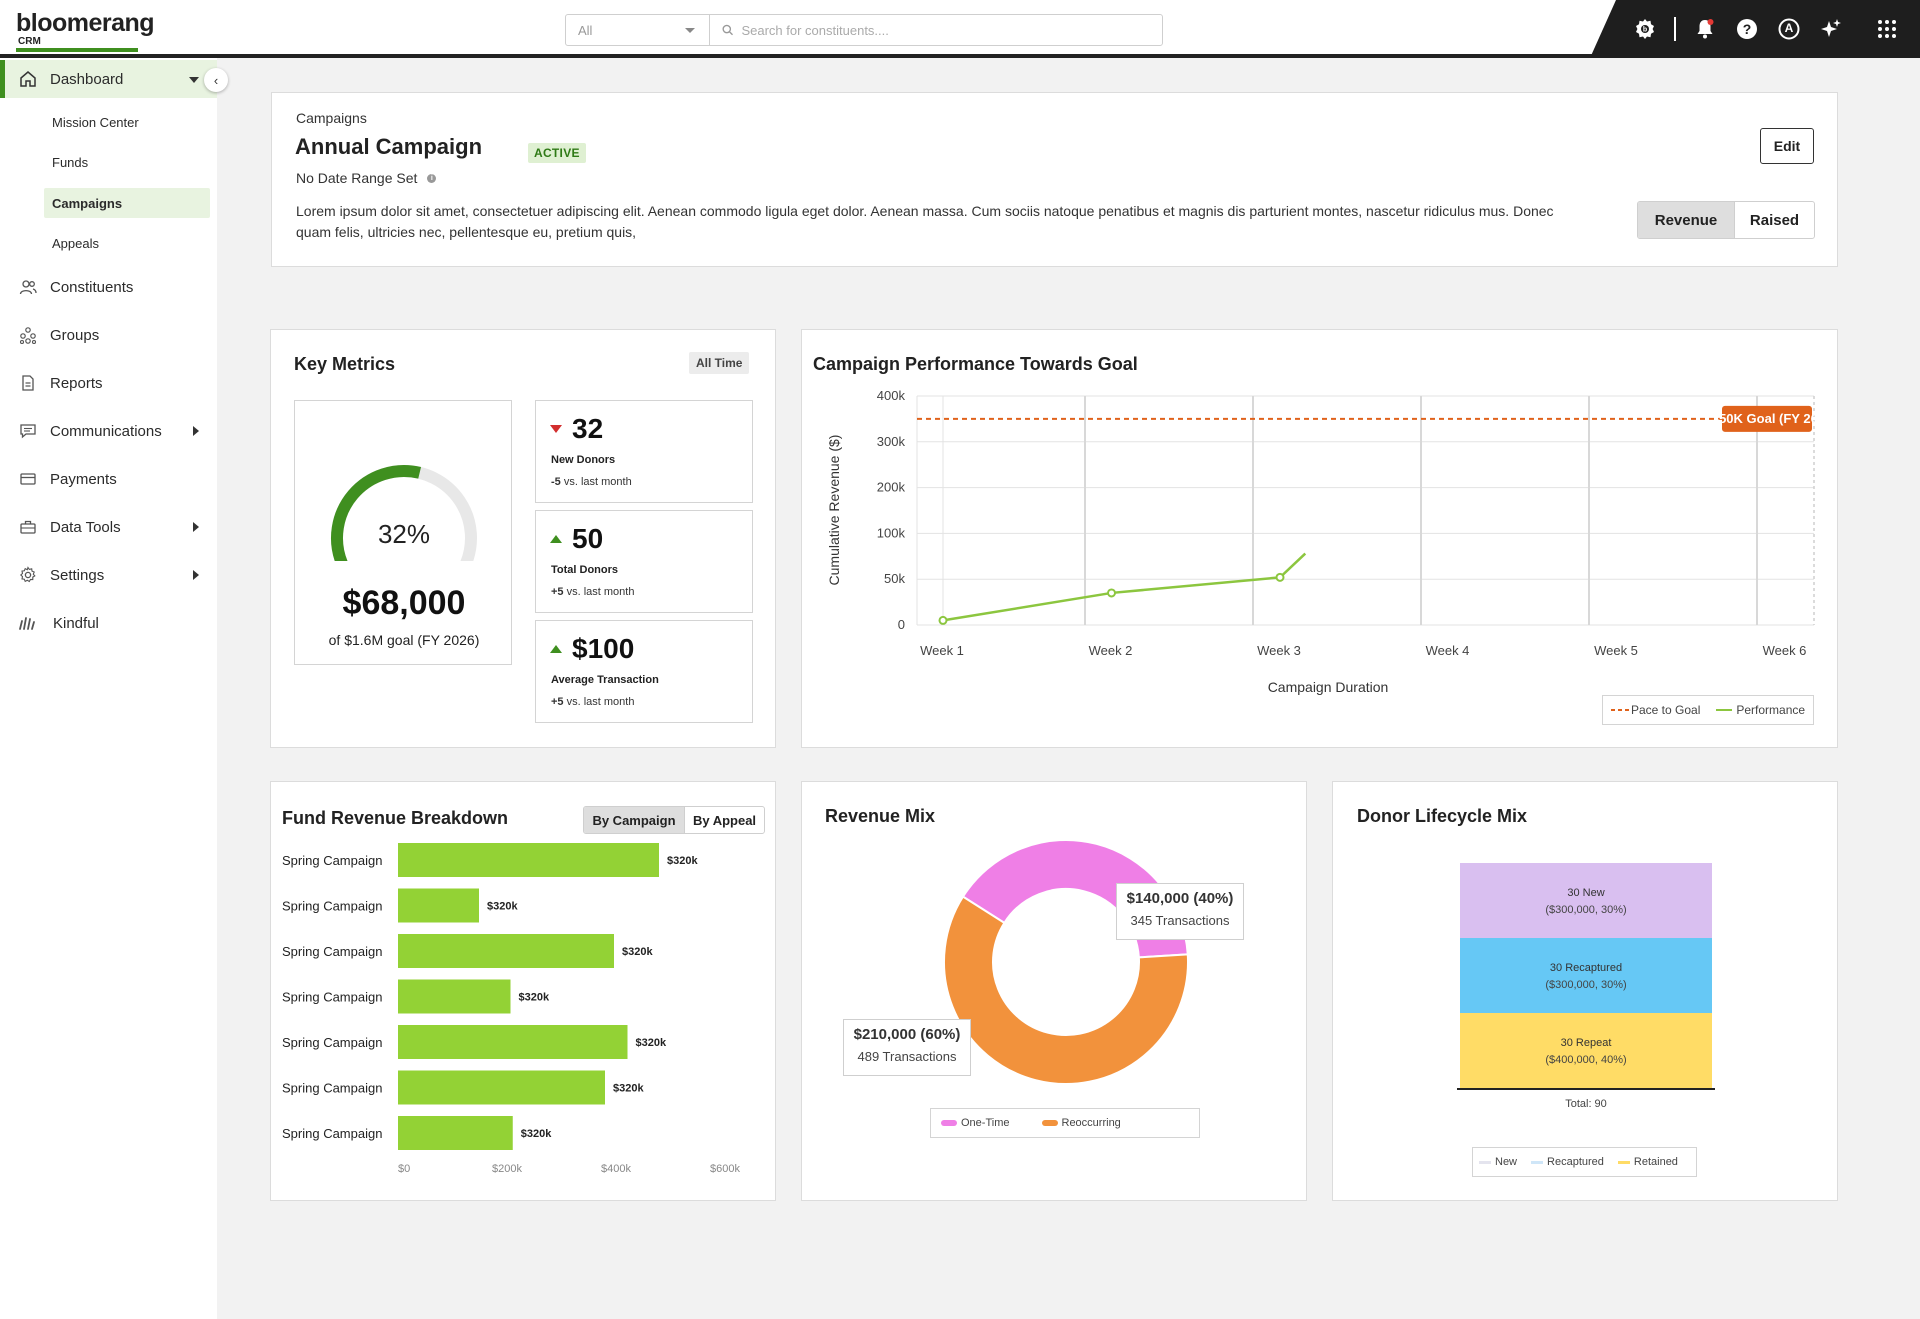 The image size is (1920, 1319). What do you see at coordinates (985, 1123) in the screenshot?
I see `legend-label: One-Time` at bounding box center [985, 1123].